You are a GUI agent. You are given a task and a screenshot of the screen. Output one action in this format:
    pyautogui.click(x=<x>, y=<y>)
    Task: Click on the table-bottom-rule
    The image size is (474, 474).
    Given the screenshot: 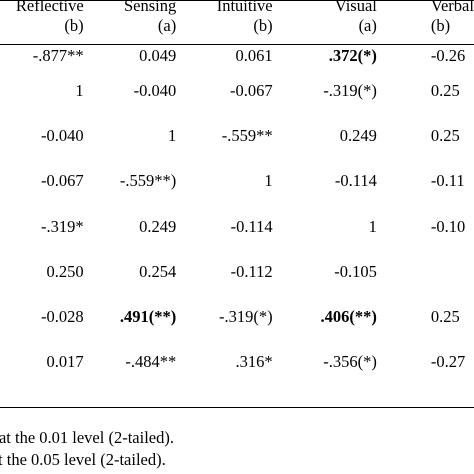 What is the action you would take?
    pyautogui.click(x=237, y=407)
    